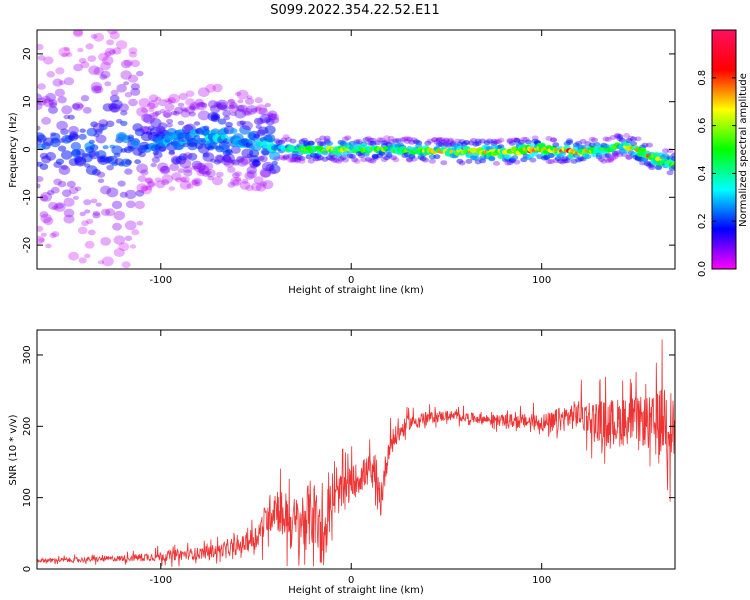  Describe the element at coordinates (354, 10) in the screenshot. I see `figure-title: S099.2022.354.22.52.E11` at that location.